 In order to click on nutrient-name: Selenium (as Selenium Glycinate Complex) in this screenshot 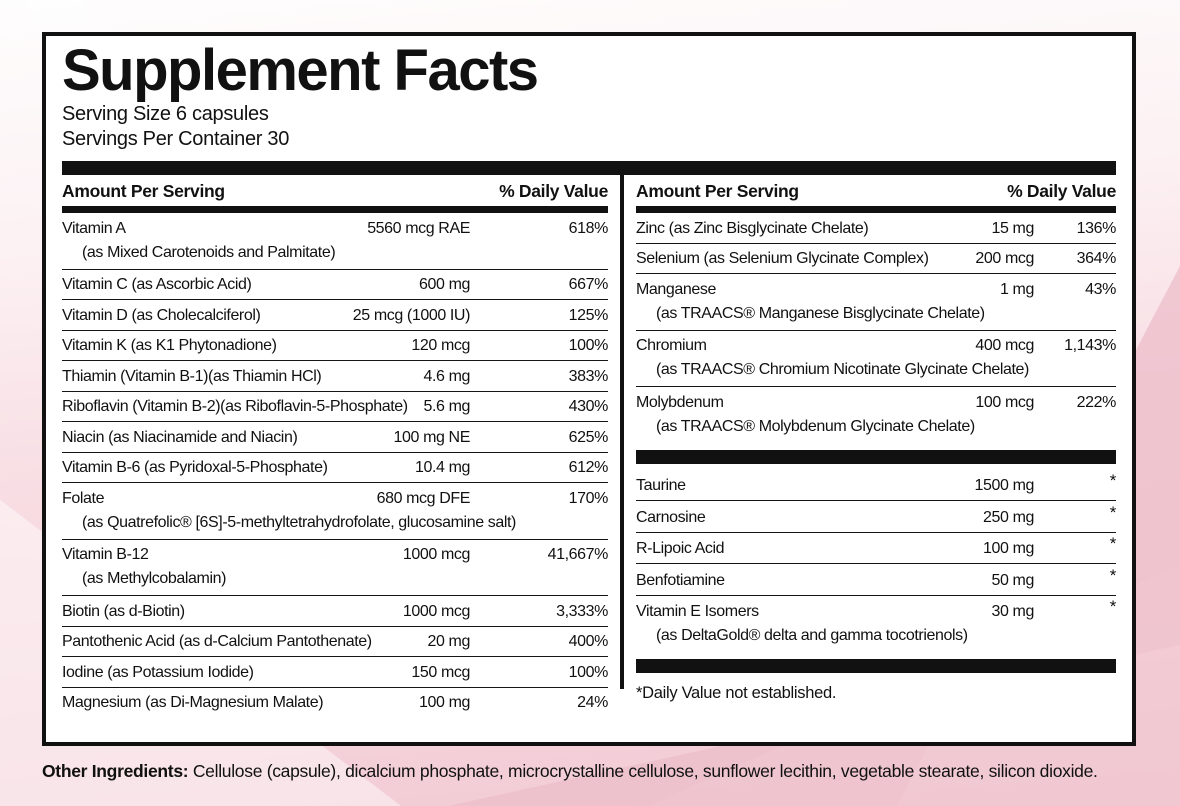, I will do `click(782, 258)`.